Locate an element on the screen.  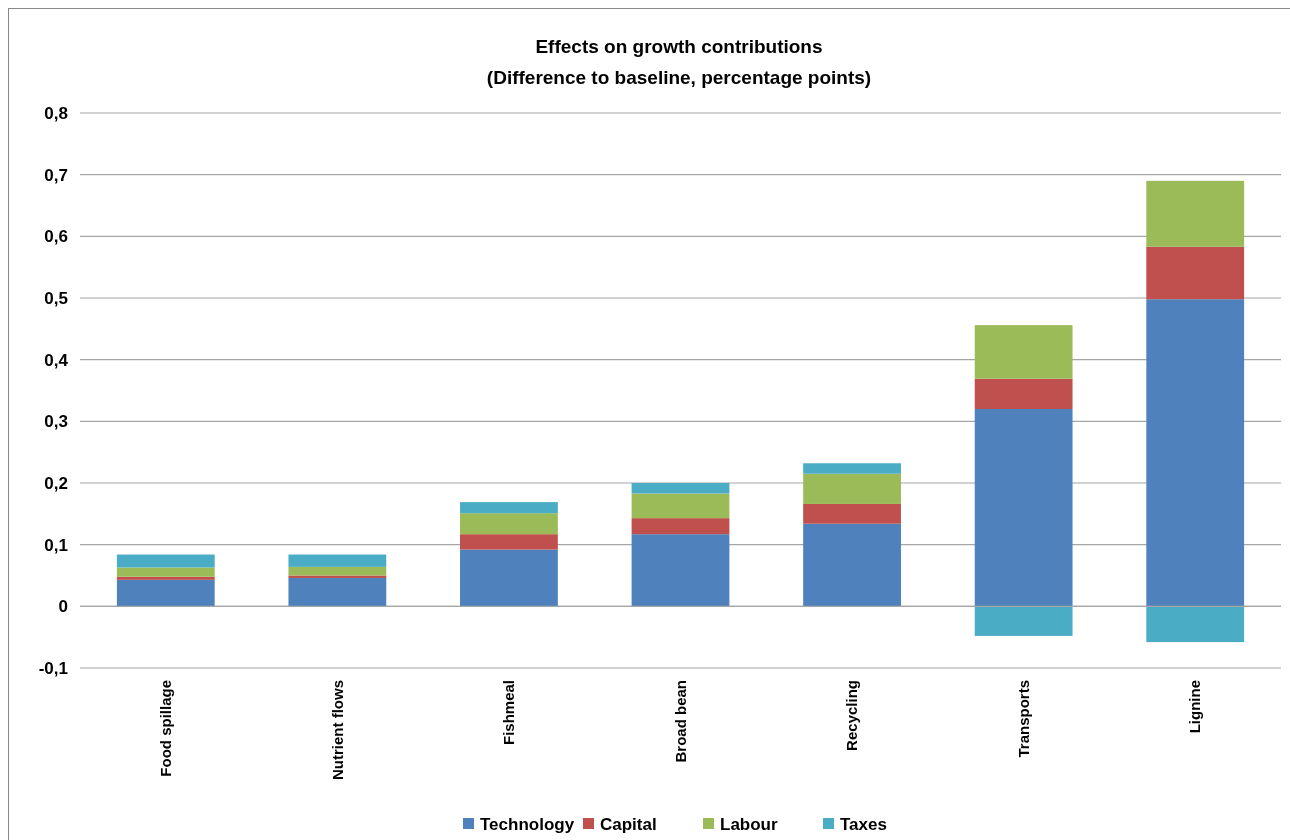
y-tick-label: 0,3 is located at coordinates (56, 422).